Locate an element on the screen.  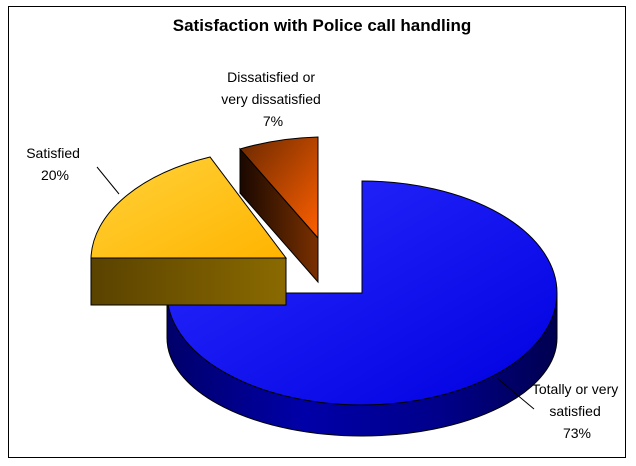
pie-slice-side is located at coordinates (188, 281).